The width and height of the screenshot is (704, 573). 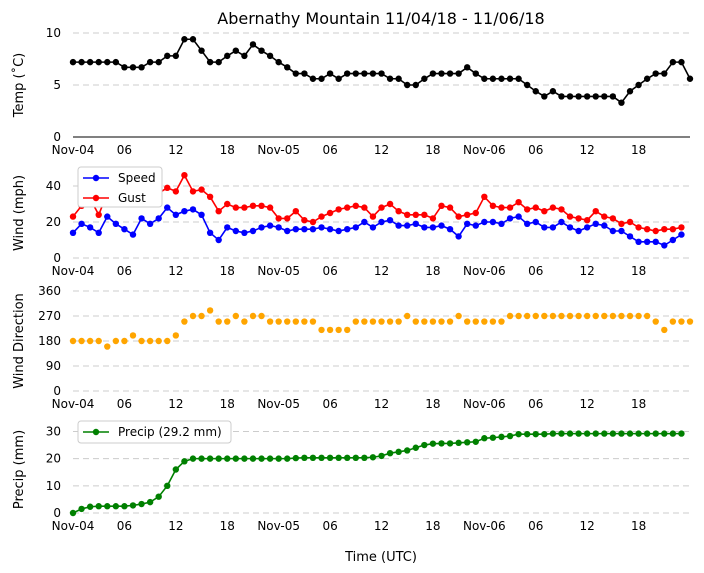 I want to click on x-tick-label: Nov-06, so click(x=484, y=526).